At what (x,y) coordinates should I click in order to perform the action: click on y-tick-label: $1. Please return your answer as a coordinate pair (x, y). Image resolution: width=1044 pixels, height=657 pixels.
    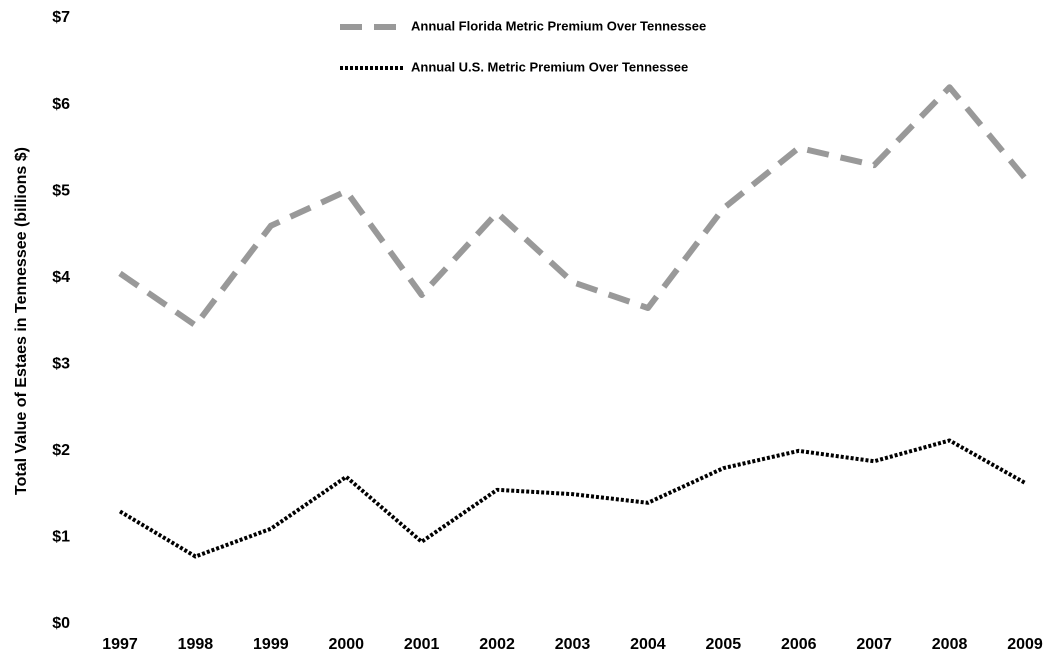
    Looking at the image, I should click on (61, 537).